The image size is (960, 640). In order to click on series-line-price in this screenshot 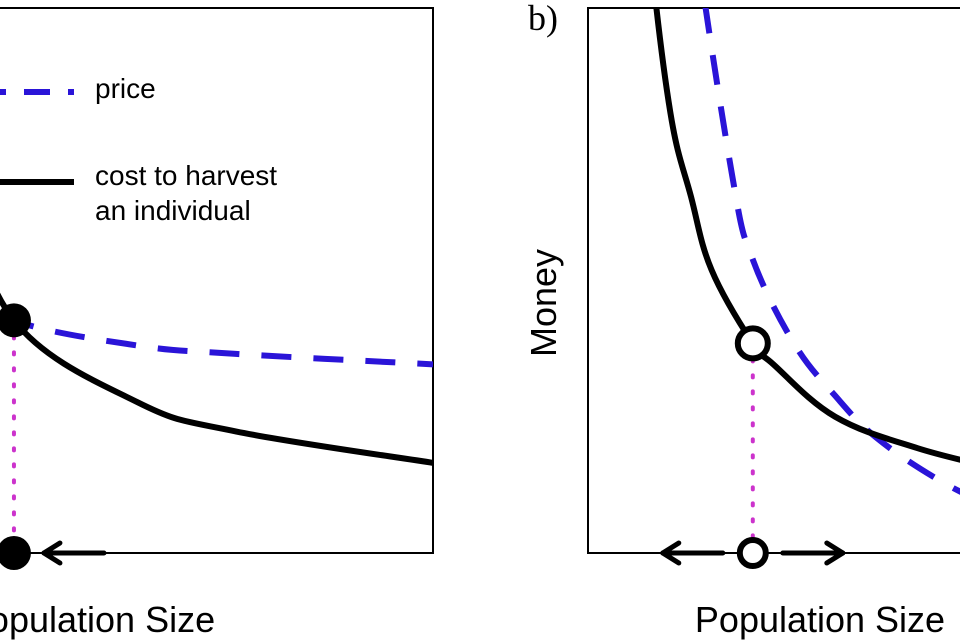, I will do `click(216, 339)`.